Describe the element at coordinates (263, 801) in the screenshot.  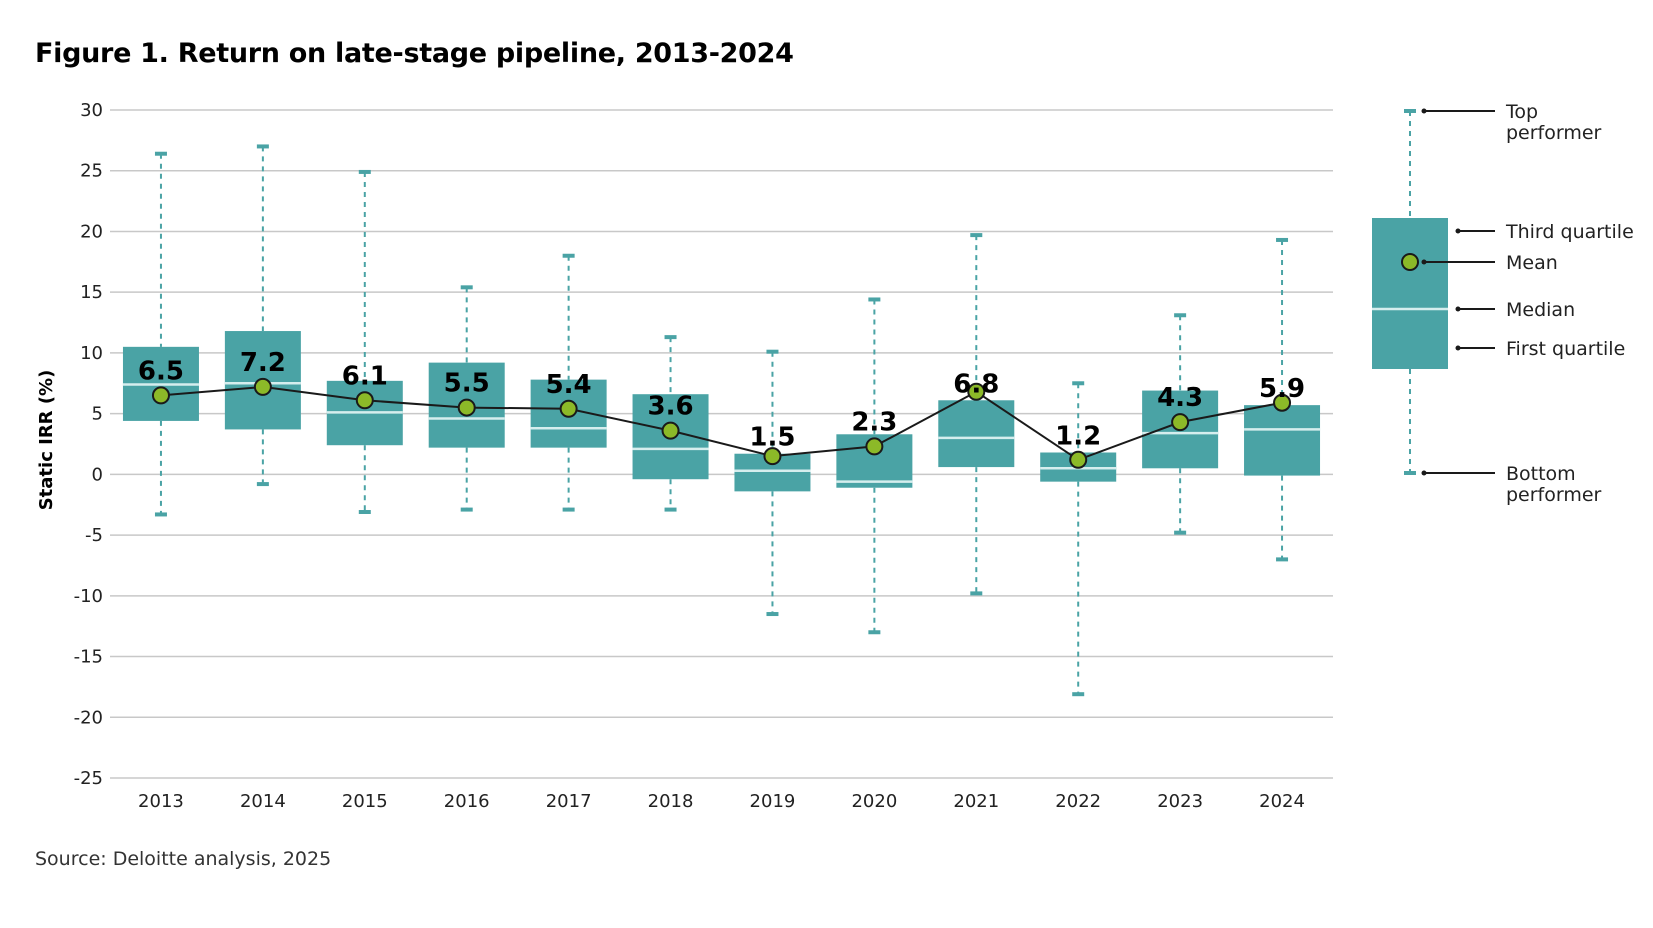
I see `x-tick-label: 2014` at that location.